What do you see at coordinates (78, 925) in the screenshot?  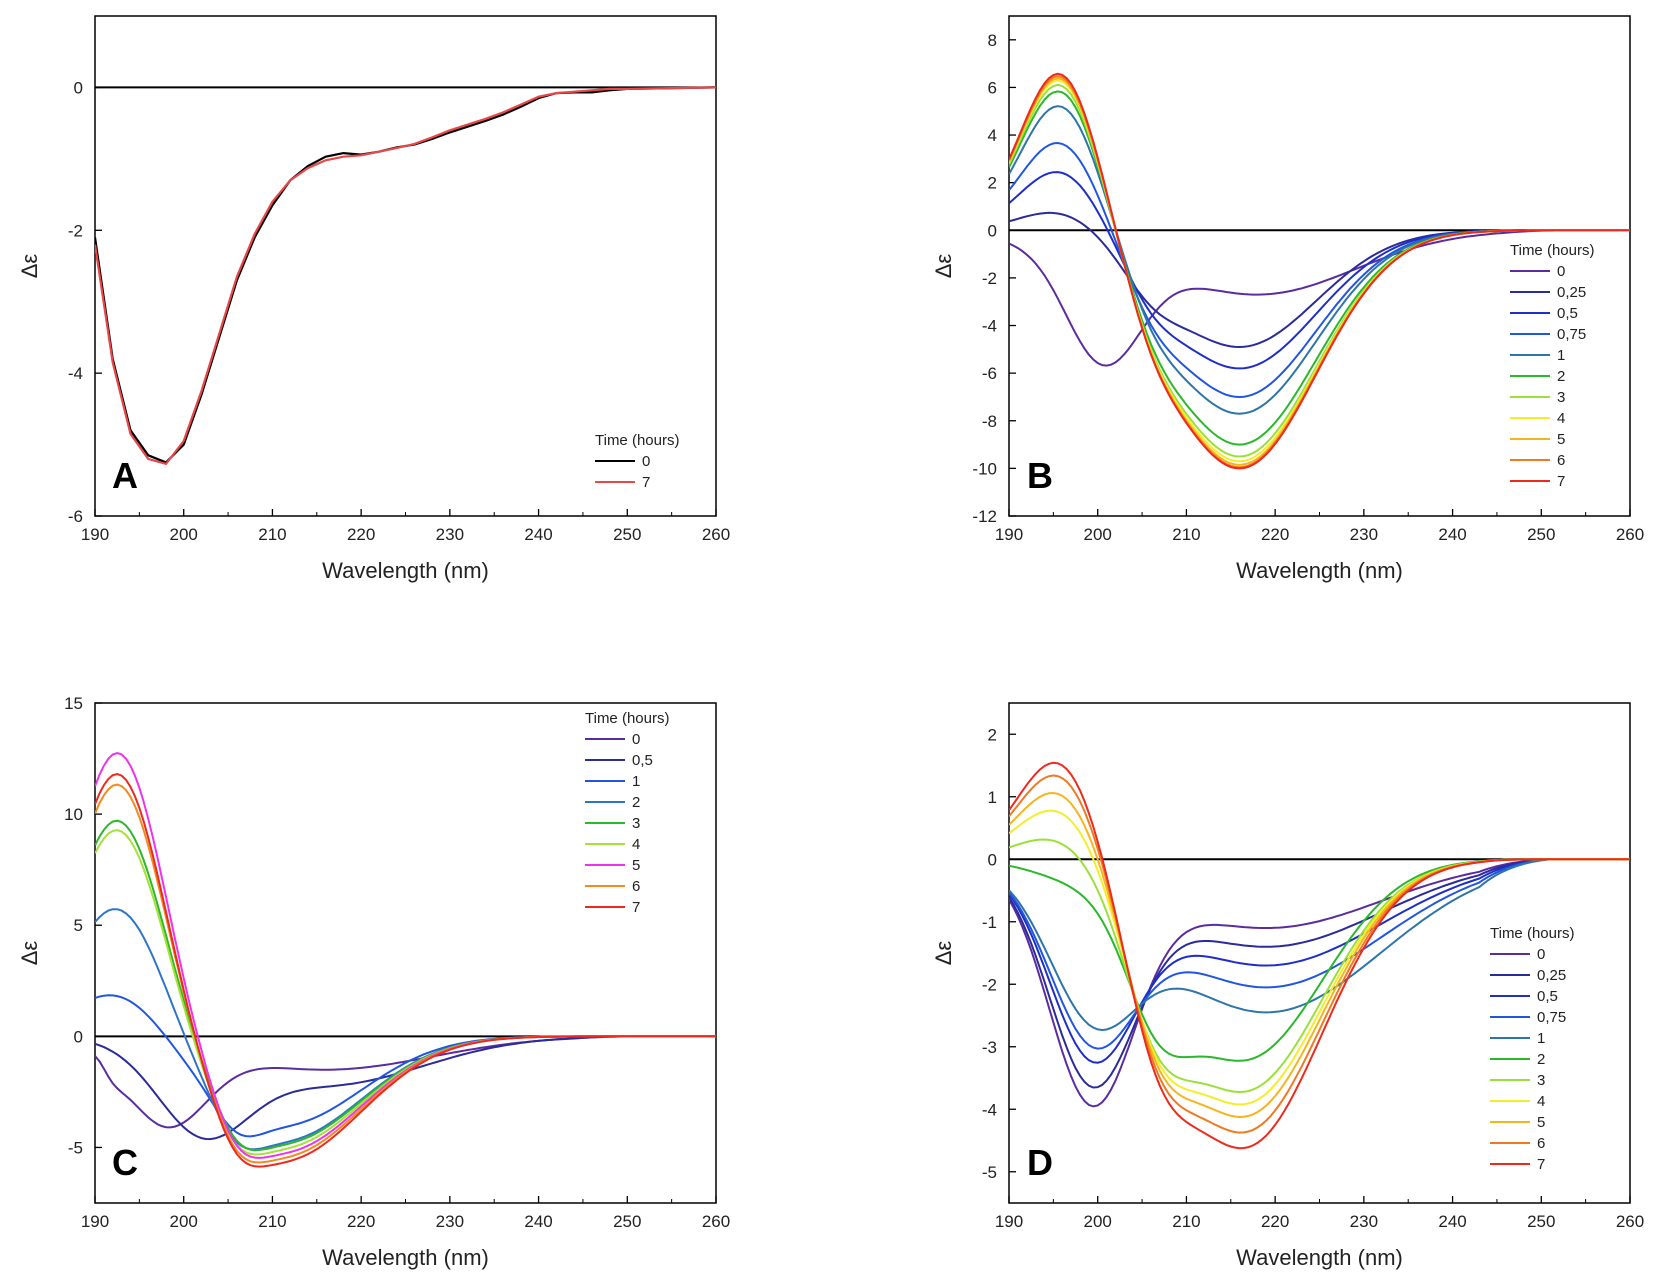 I see `y-tick-label: 5` at bounding box center [78, 925].